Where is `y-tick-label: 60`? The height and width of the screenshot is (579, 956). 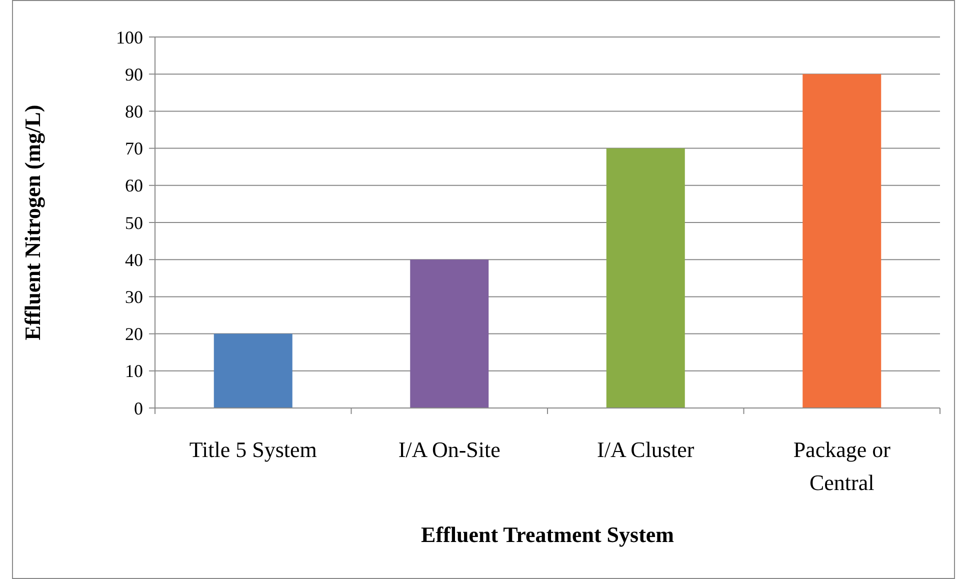
y-tick-label: 60 is located at coordinates (134, 186).